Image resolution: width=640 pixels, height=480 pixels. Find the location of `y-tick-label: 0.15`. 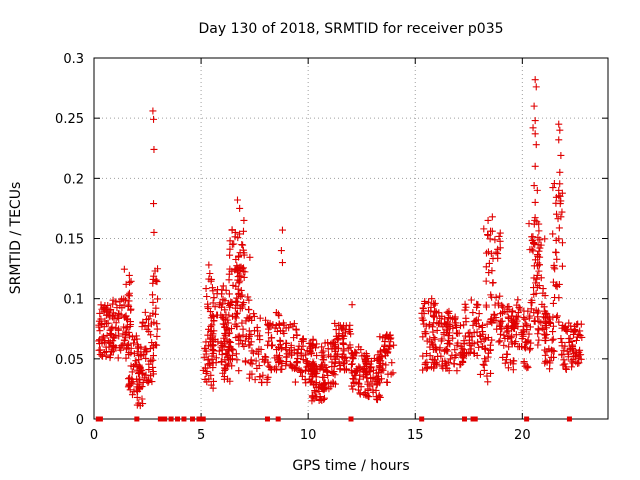

y-tick-label: 0.15 is located at coordinates (69, 240).